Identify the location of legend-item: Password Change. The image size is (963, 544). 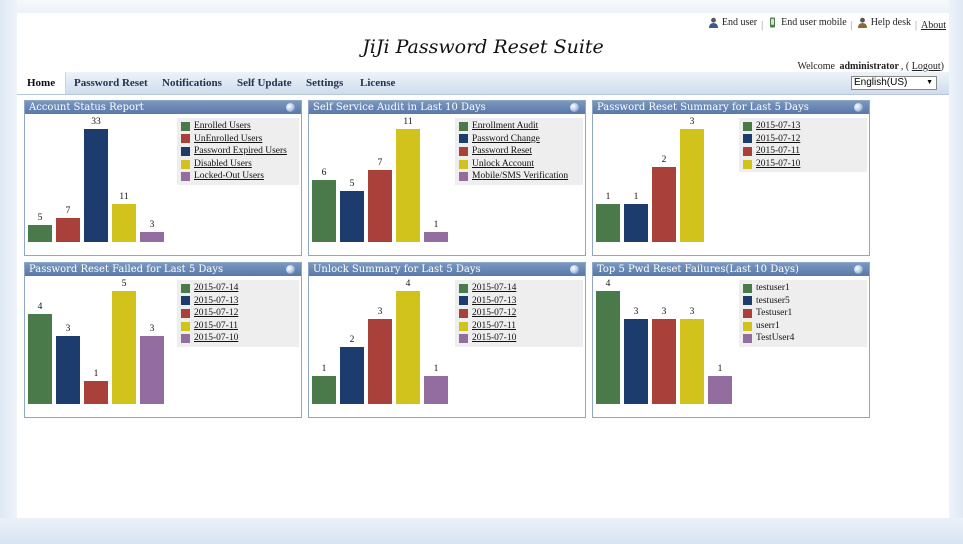
(521, 139).